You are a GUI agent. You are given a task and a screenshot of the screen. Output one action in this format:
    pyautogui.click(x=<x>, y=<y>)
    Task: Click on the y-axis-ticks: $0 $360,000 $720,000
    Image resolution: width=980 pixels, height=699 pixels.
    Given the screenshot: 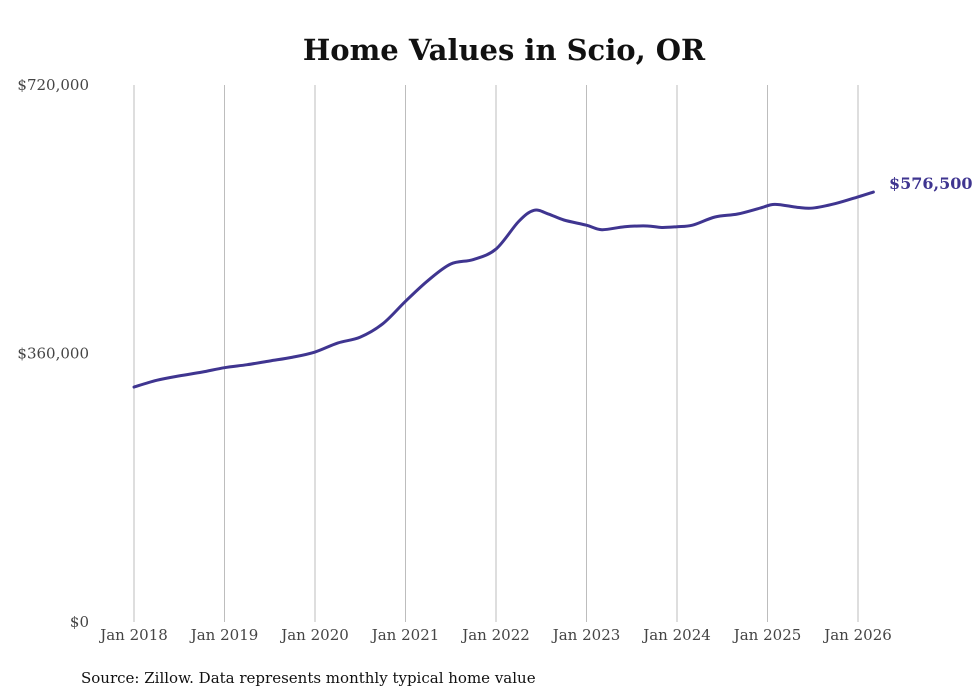 What is the action you would take?
    pyautogui.click(x=53, y=353)
    